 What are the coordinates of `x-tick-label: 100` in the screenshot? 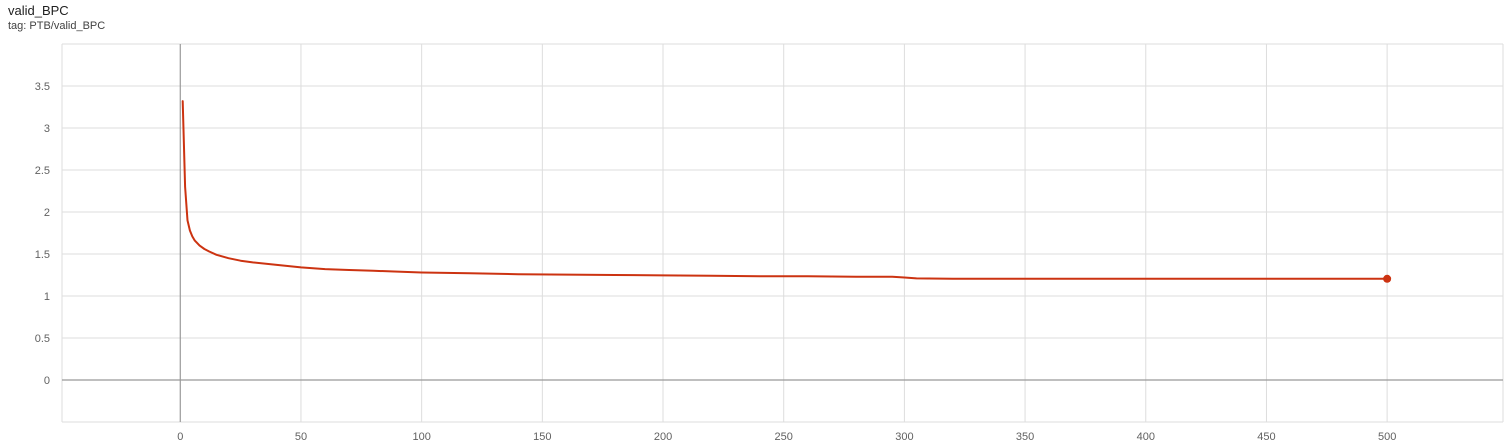 It's located at (421, 437).